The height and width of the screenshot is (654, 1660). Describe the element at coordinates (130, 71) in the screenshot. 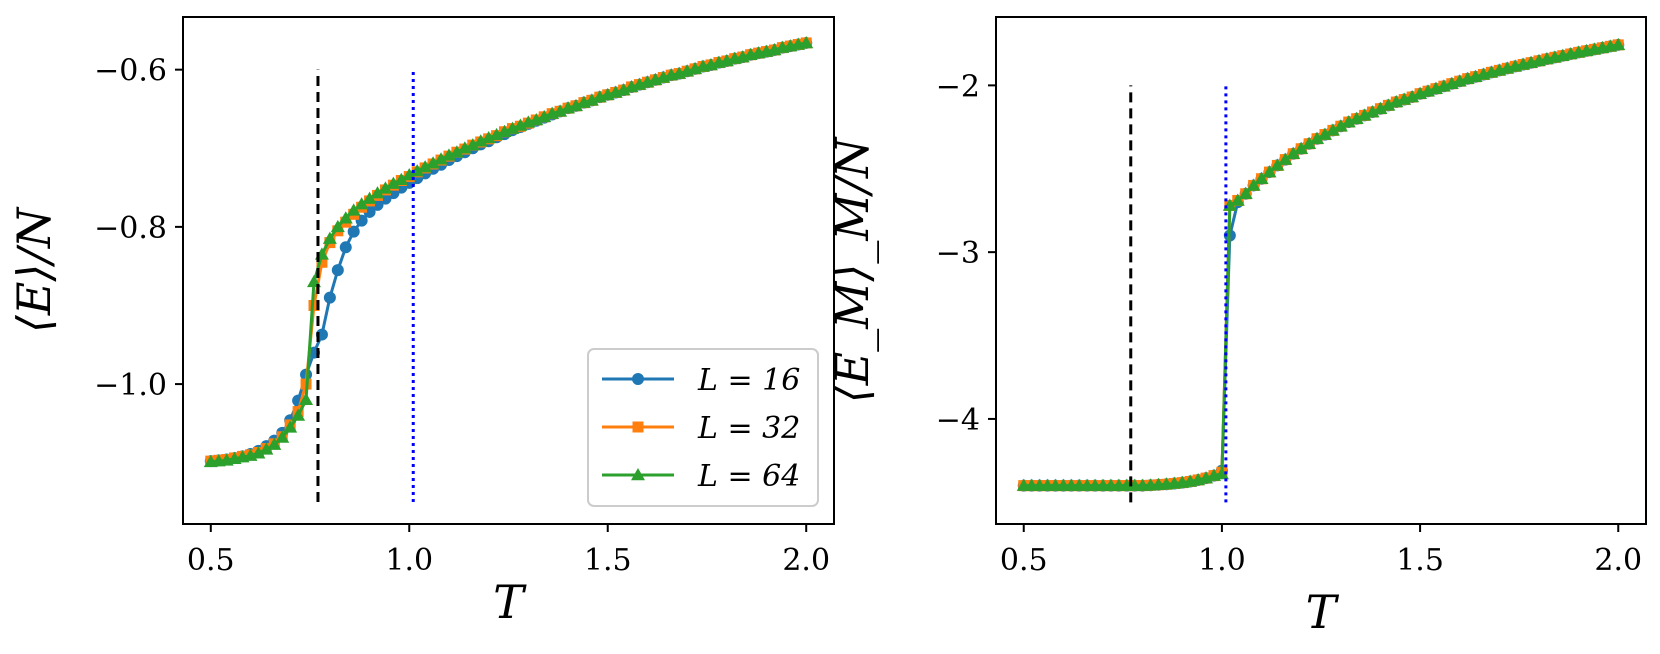

I see `y-tick-label: −0.6` at that location.